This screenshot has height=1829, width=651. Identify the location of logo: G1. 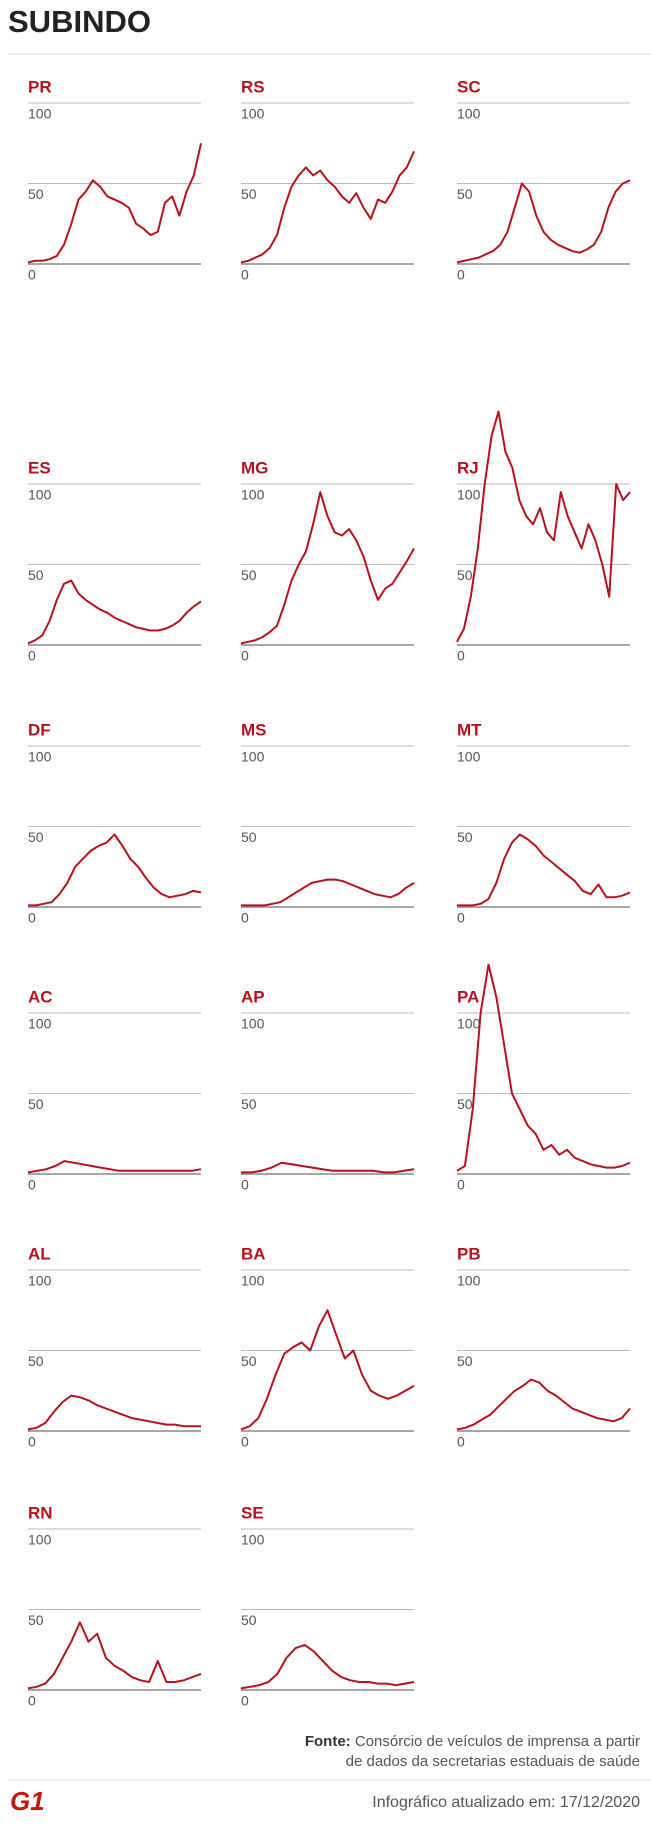
(27, 1801).